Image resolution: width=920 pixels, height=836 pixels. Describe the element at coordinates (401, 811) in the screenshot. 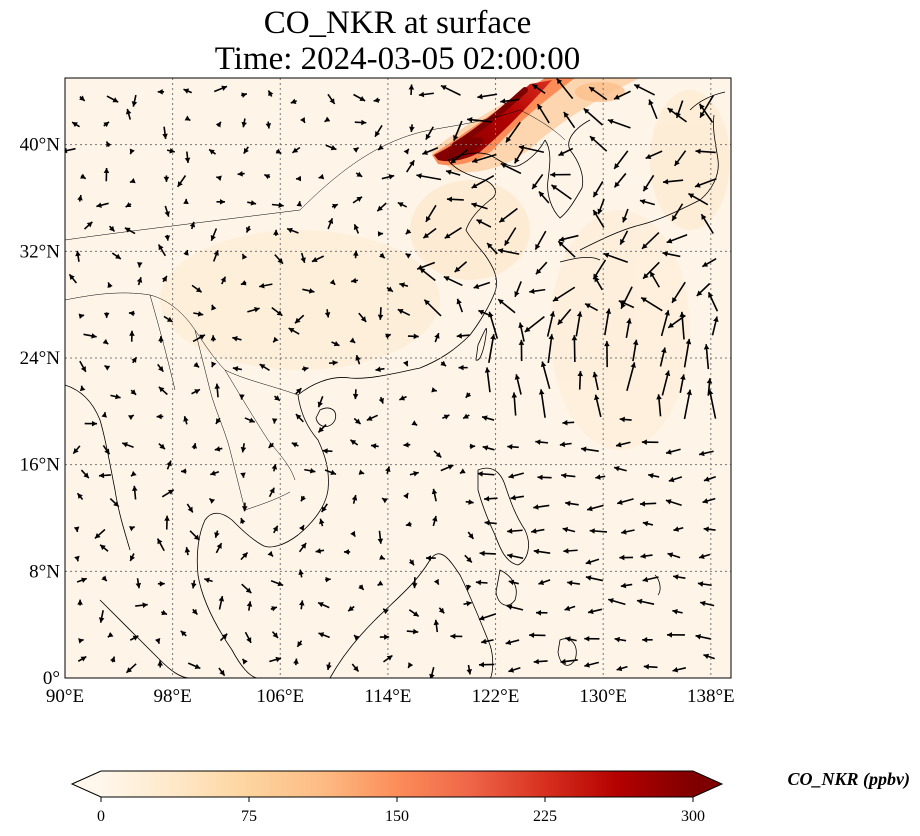

I see `colorbar-ticks: 0 75 150 225 300` at that location.